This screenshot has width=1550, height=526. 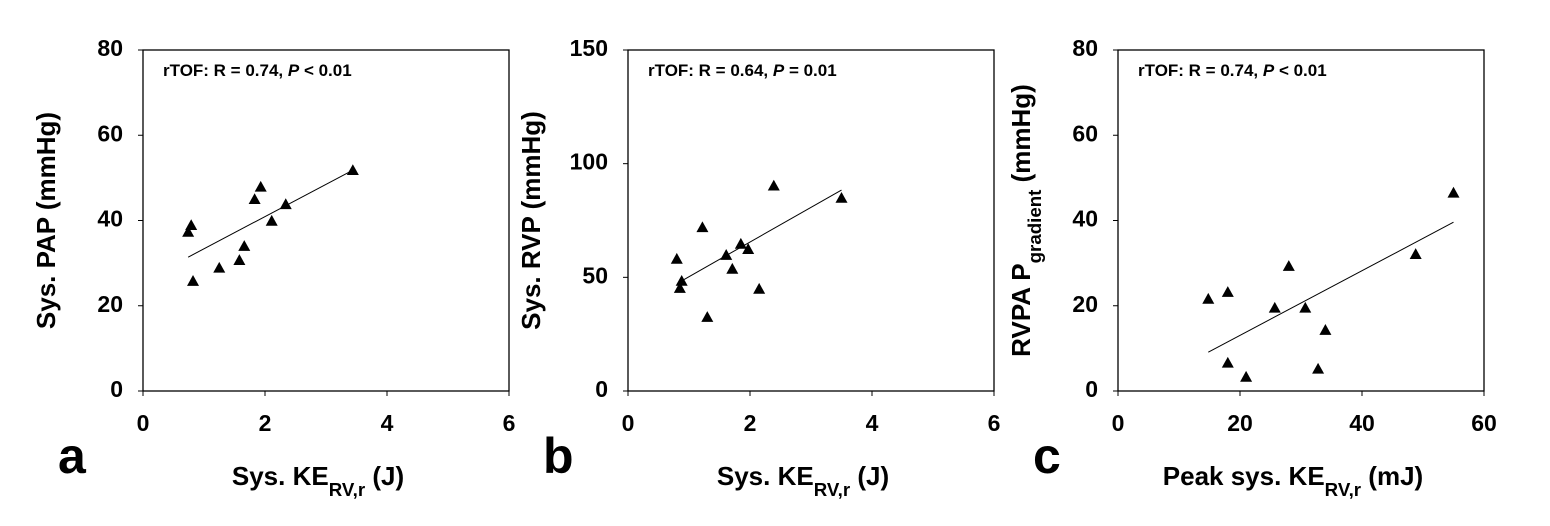 I want to click on label-part: RVPA P, so click(x=1021, y=309).